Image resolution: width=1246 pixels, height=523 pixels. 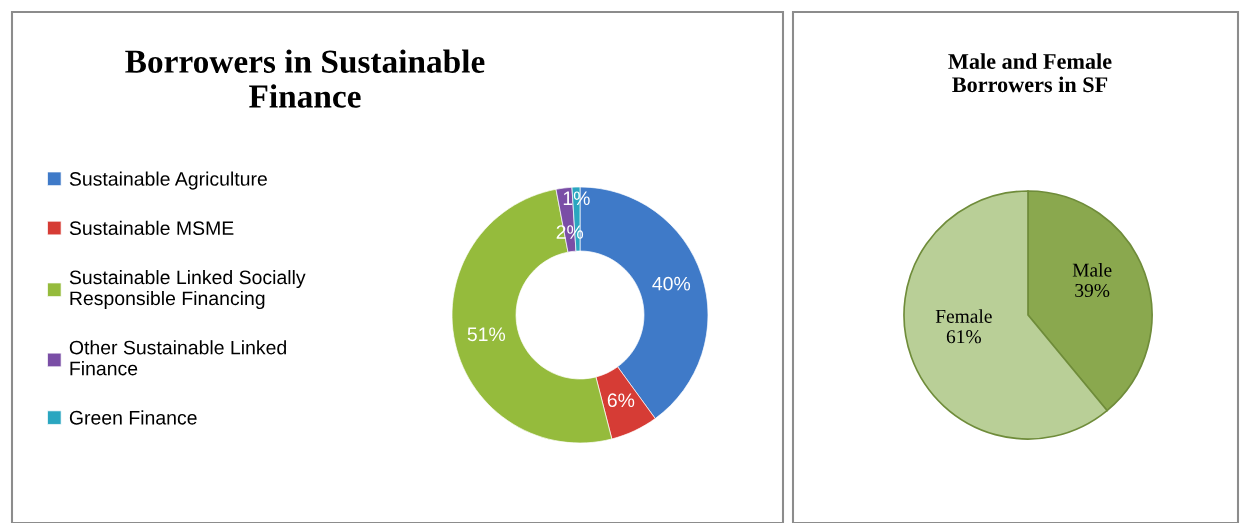 I want to click on data-label: 39%, so click(x=1092, y=290).